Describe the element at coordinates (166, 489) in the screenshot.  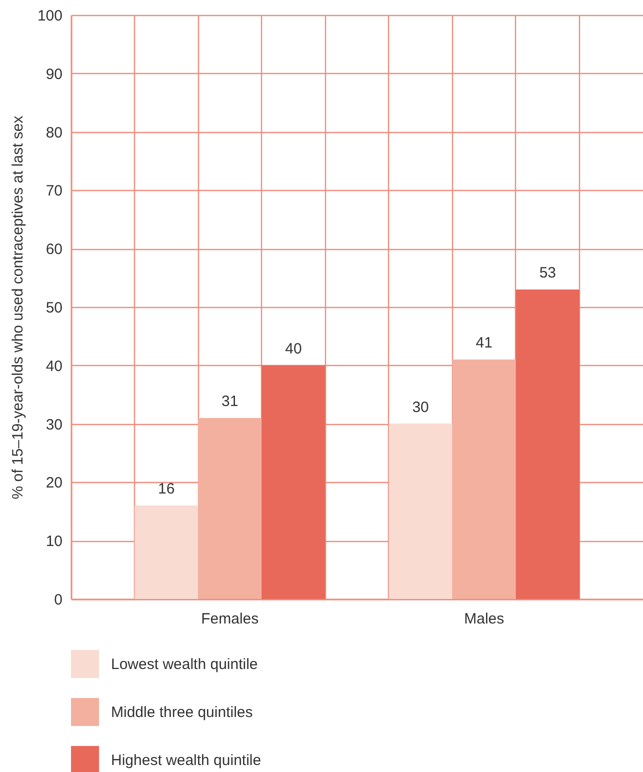
I see `data-label: 16` at that location.